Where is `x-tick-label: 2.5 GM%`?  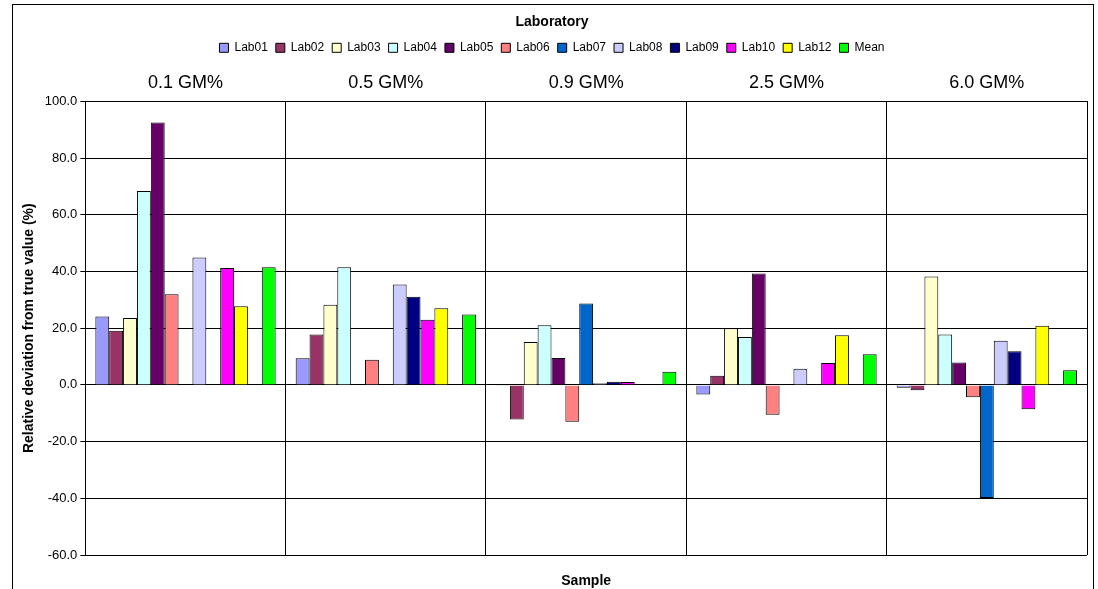
x-tick-label: 2.5 GM% is located at coordinates (786, 81).